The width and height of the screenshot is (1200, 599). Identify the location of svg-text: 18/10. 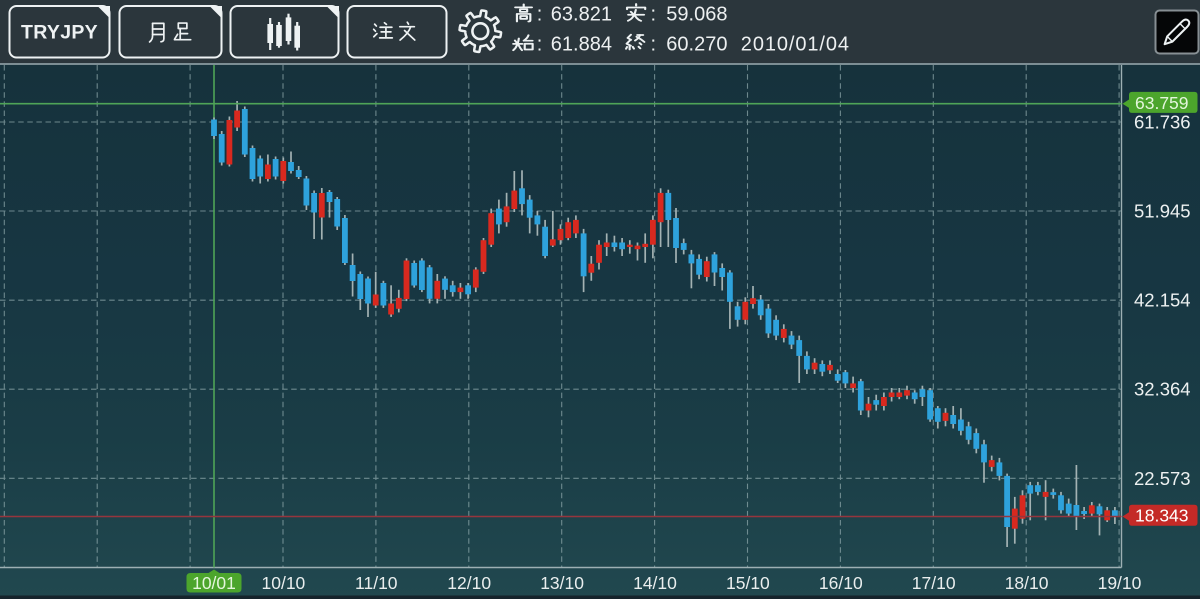
(1027, 583).